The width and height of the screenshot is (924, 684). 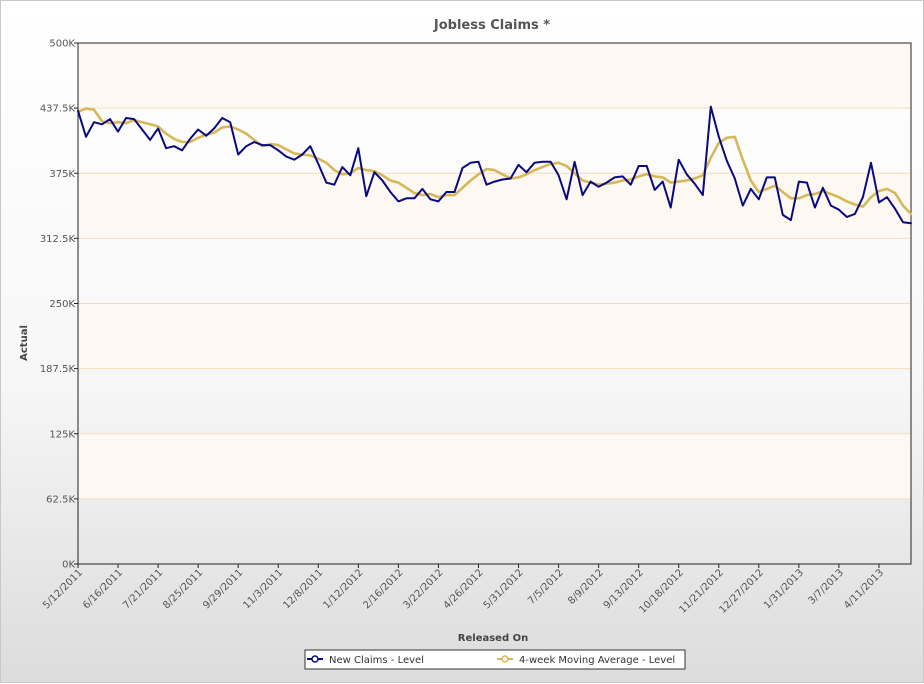 What do you see at coordinates (58, 239) in the screenshot?
I see `y-tick-label: 312.5K` at bounding box center [58, 239].